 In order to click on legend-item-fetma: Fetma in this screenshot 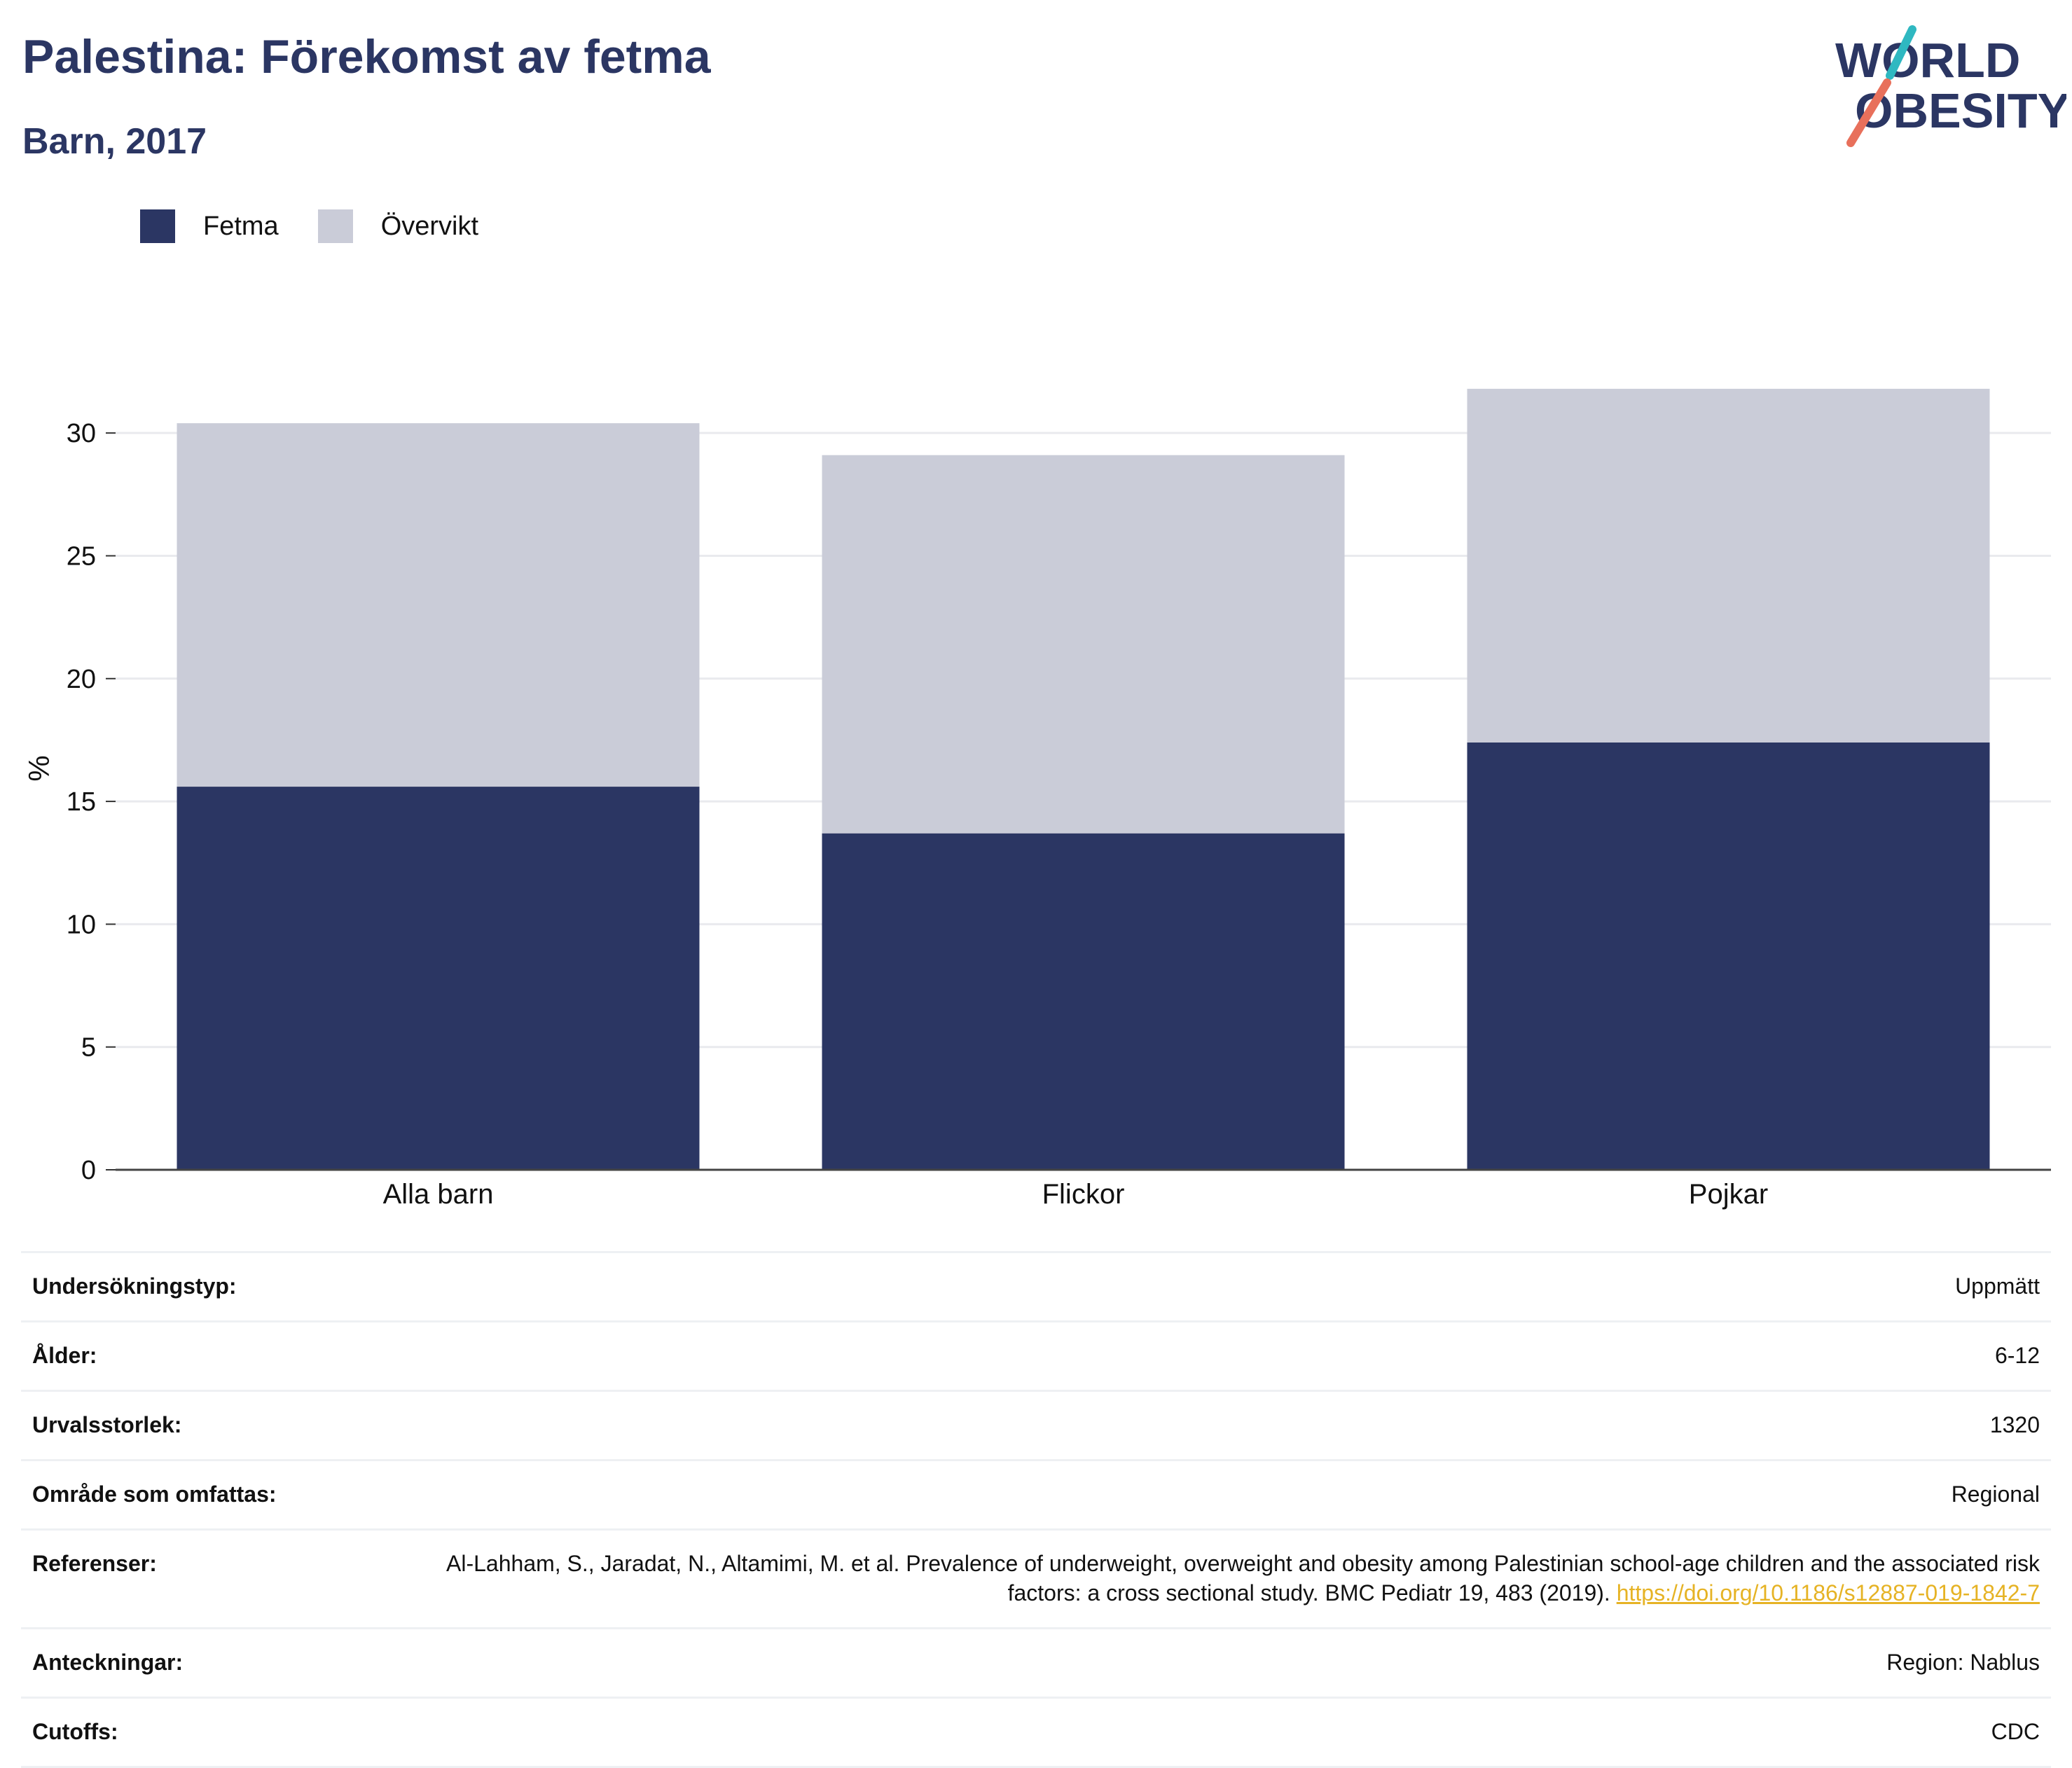, I will do `click(210, 226)`.